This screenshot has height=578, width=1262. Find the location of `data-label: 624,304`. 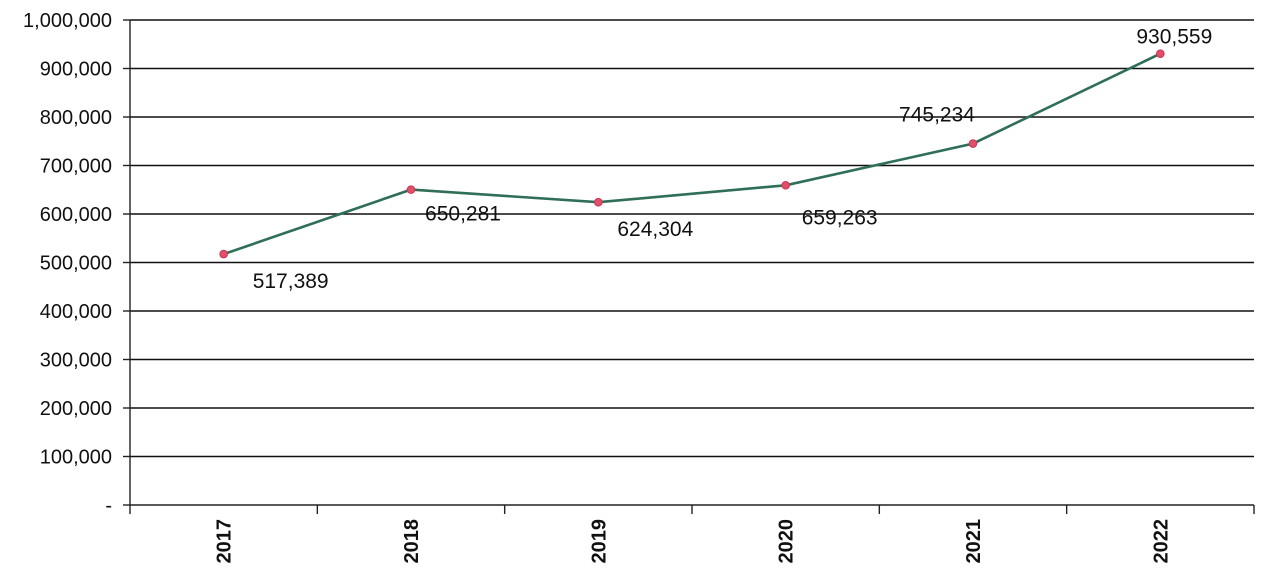

data-label: 624,304 is located at coordinates (655, 229).